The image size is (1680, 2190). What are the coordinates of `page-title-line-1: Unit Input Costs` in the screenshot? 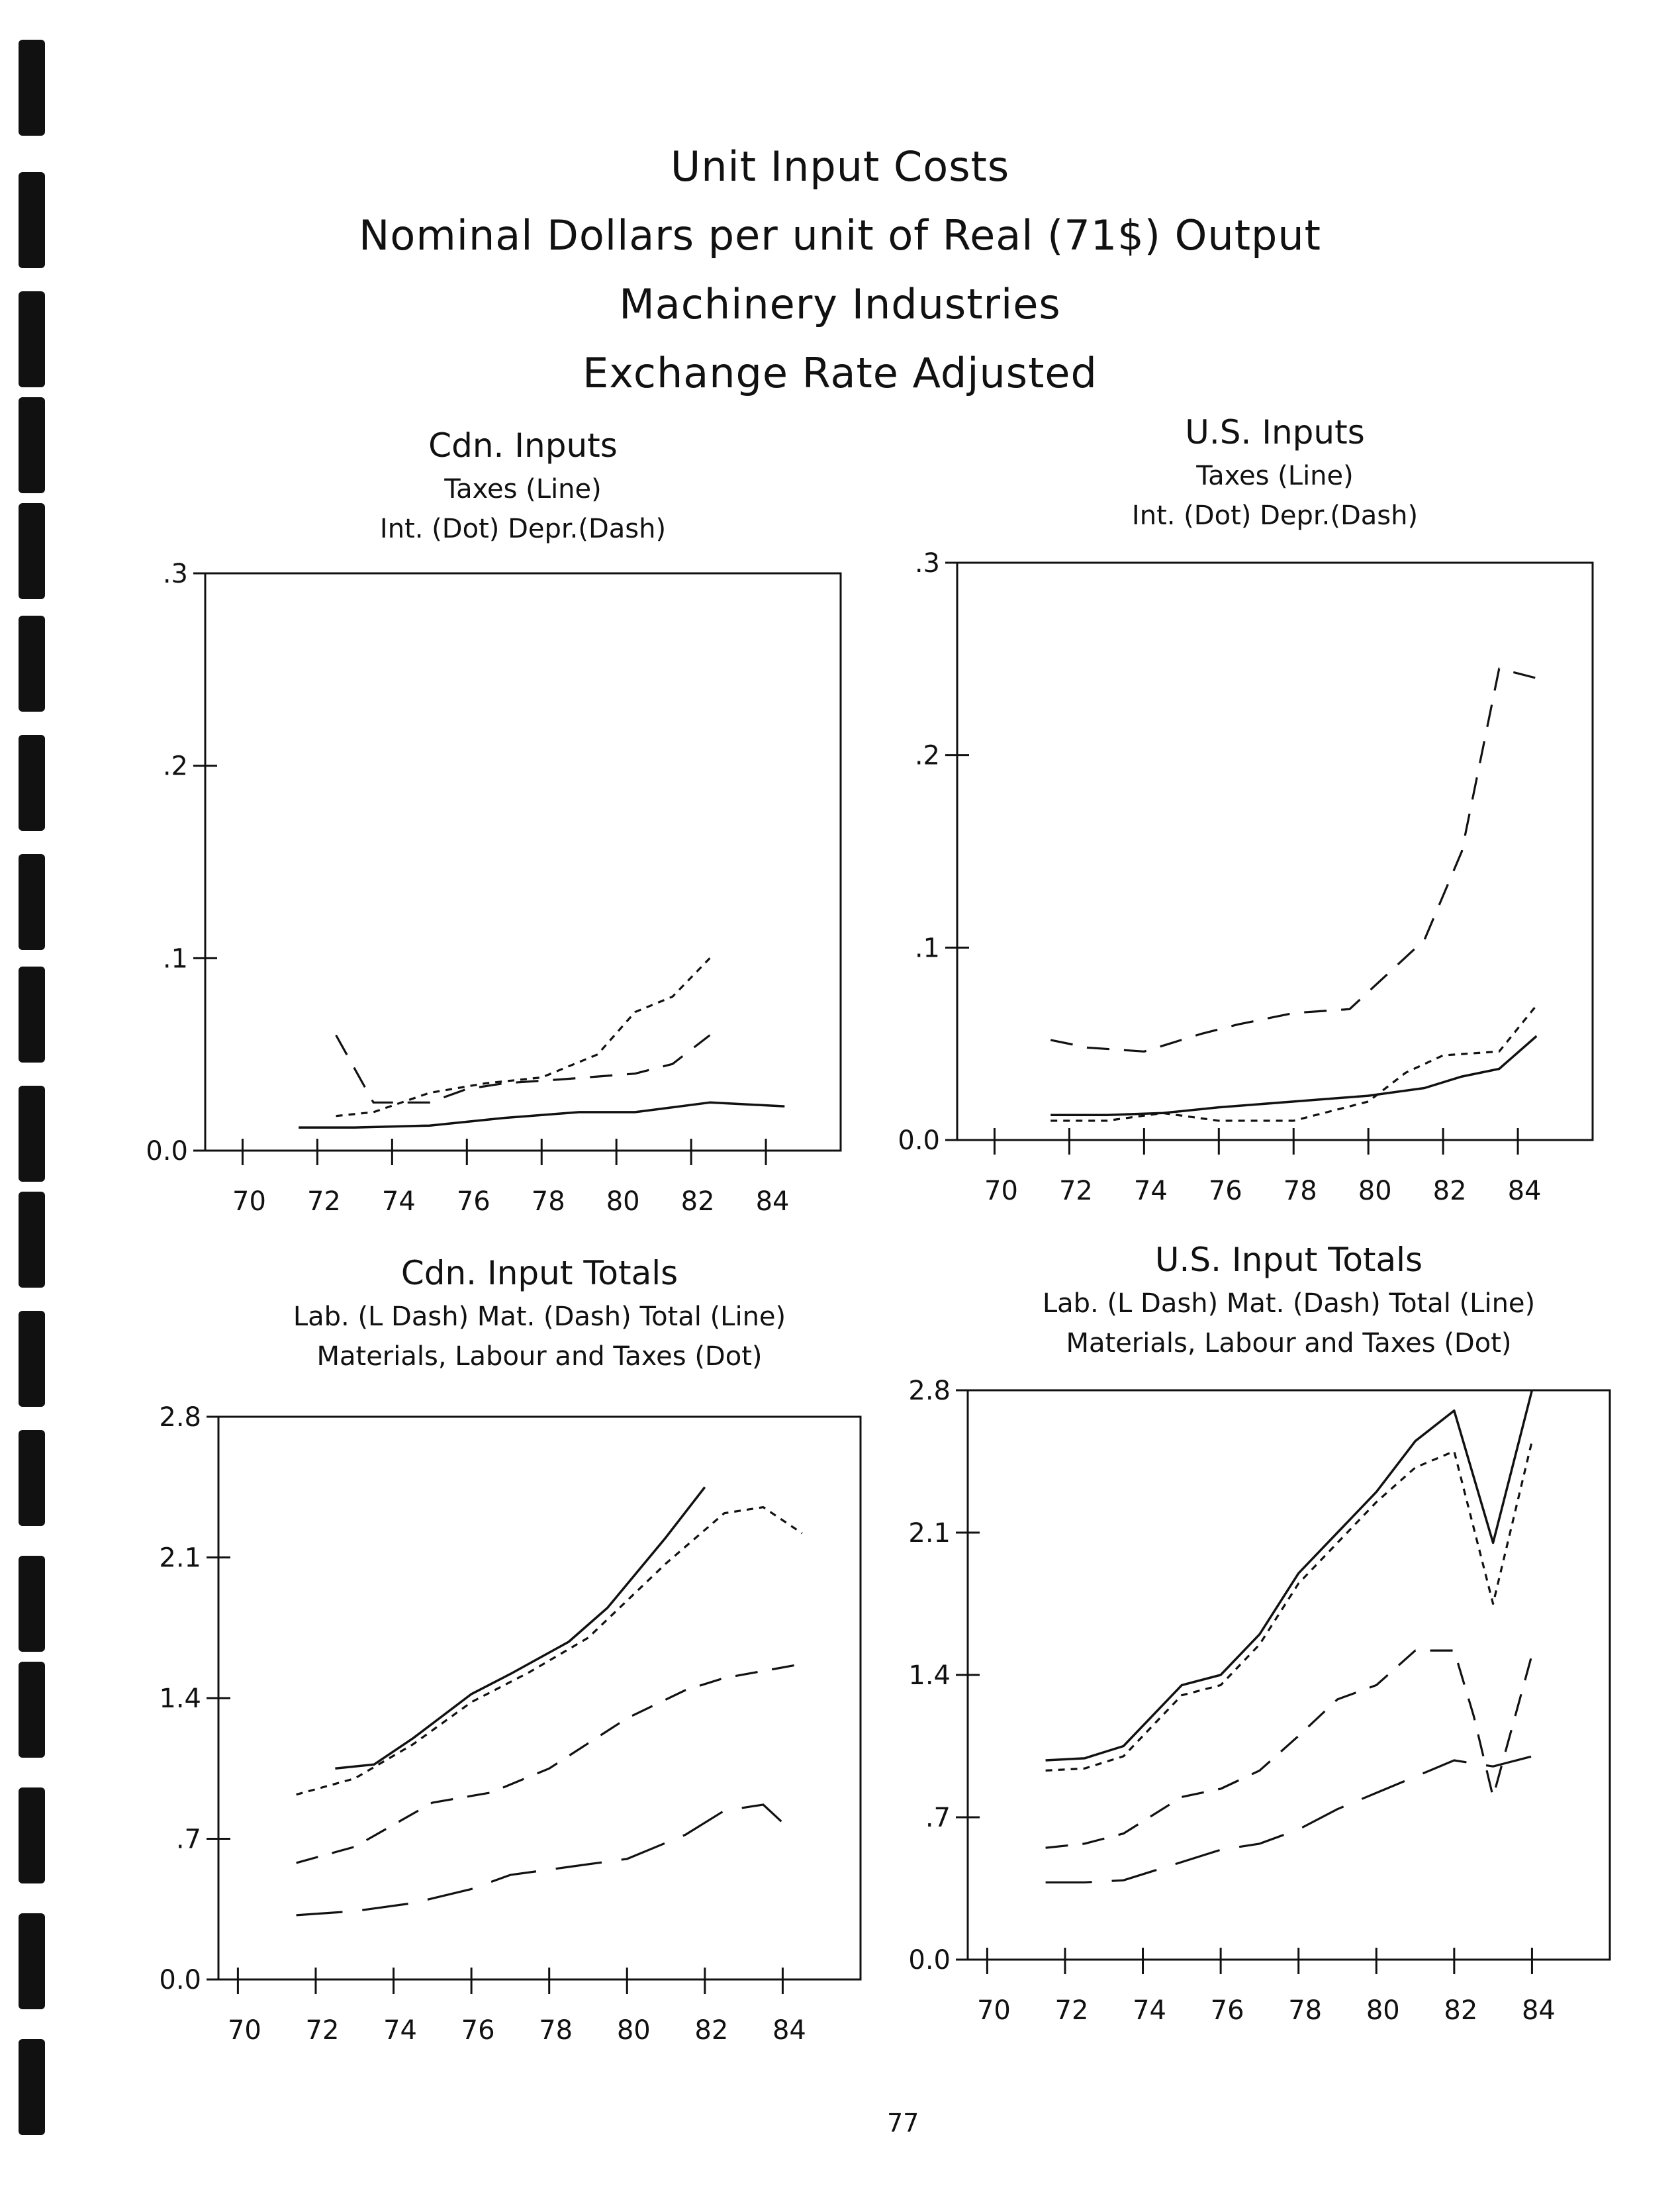 It's located at (840, 166).